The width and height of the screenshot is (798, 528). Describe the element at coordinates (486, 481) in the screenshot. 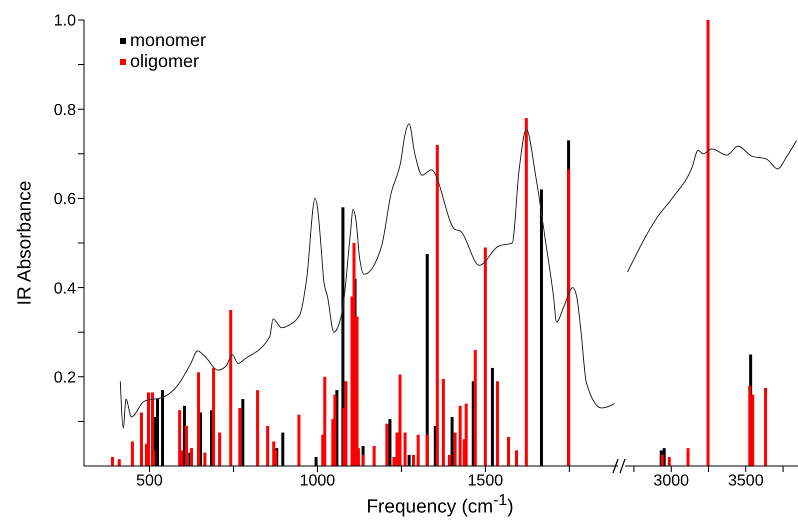

I see `x-tick-label: 1500` at that location.